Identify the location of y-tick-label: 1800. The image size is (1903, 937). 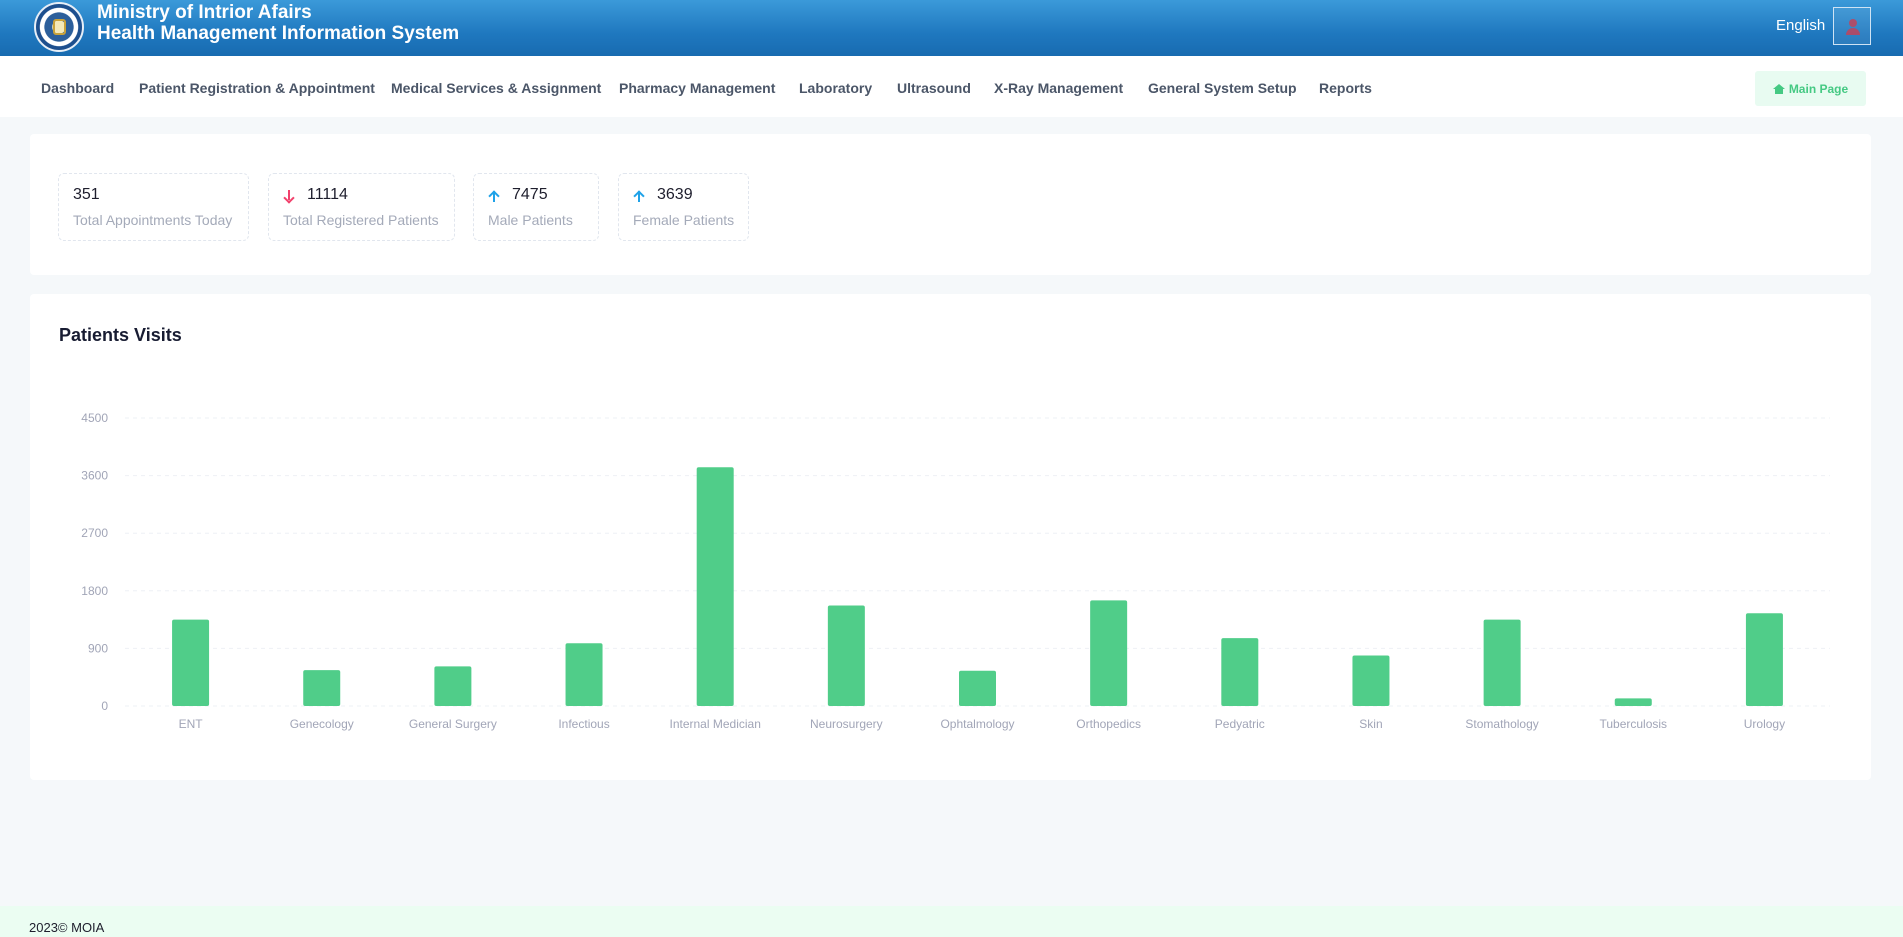
(94, 591).